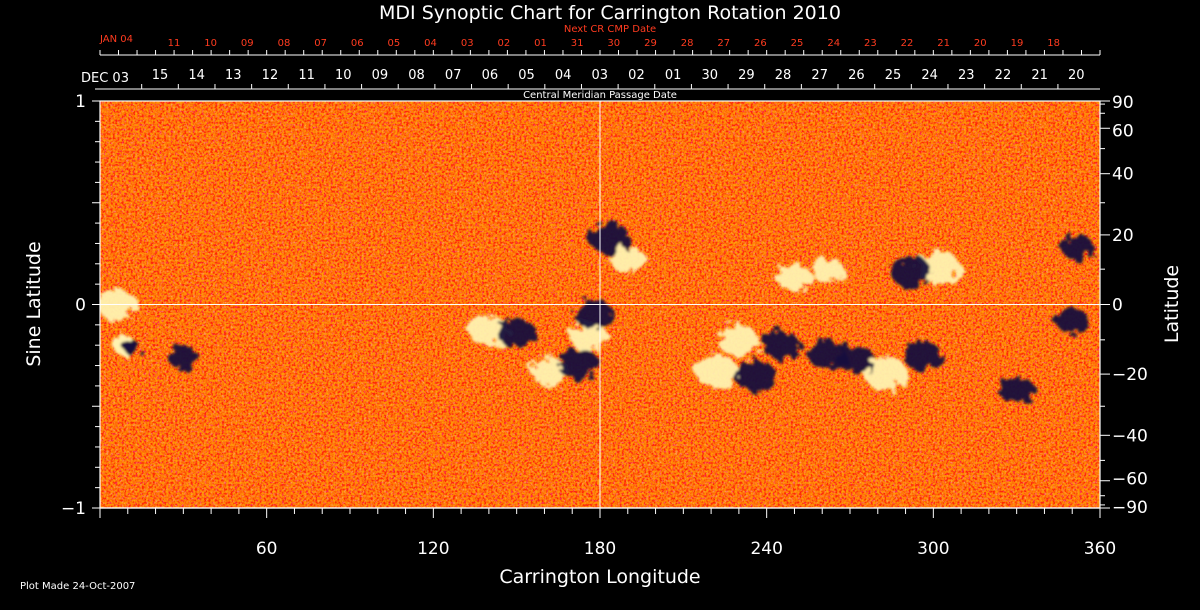  I want to click on x-tick-label-60: 60, so click(267, 549).